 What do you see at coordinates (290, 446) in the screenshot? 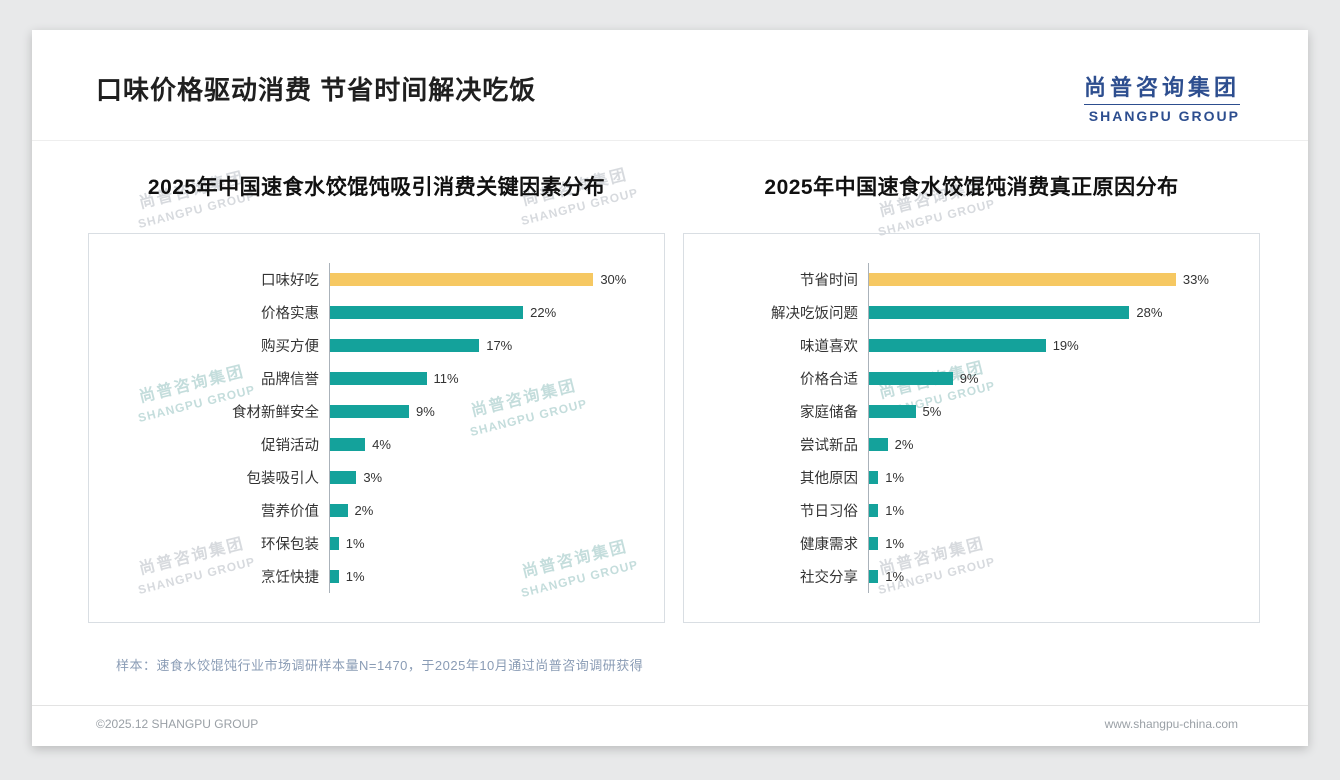
I see `category-label: 促销活动` at bounding box center [290, 446].